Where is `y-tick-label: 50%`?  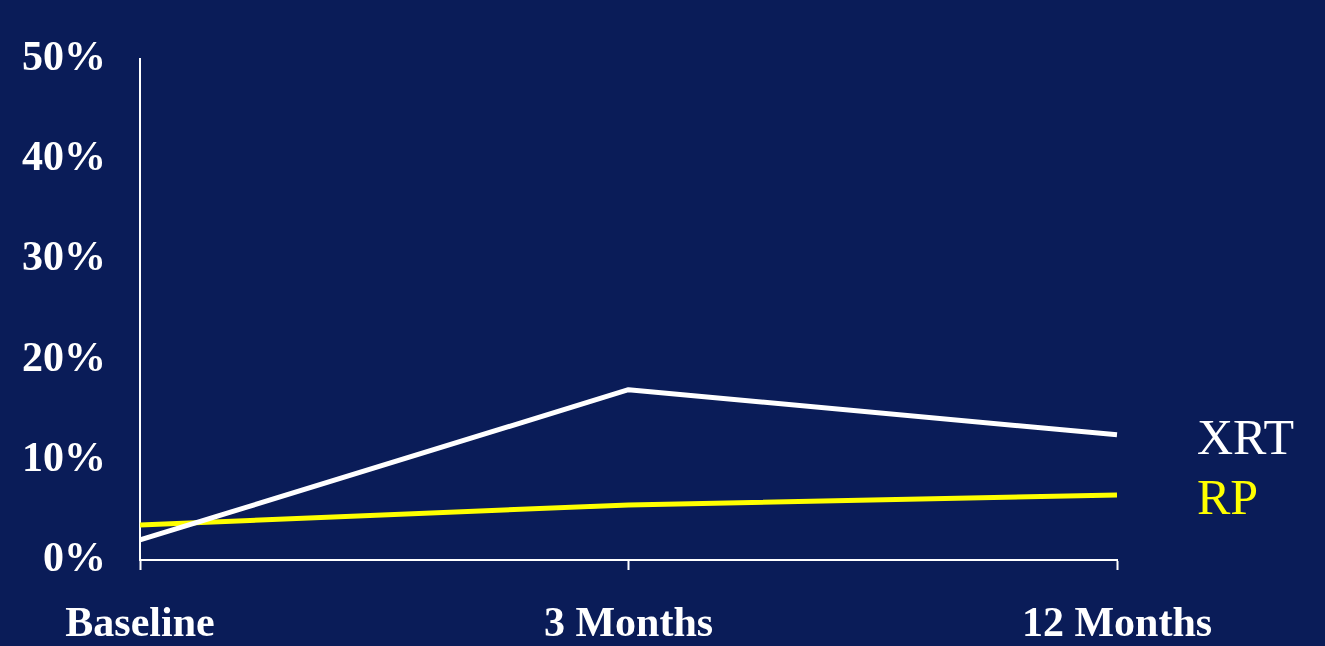
y-tick-label: 50% is located at coordinates (64, 56).